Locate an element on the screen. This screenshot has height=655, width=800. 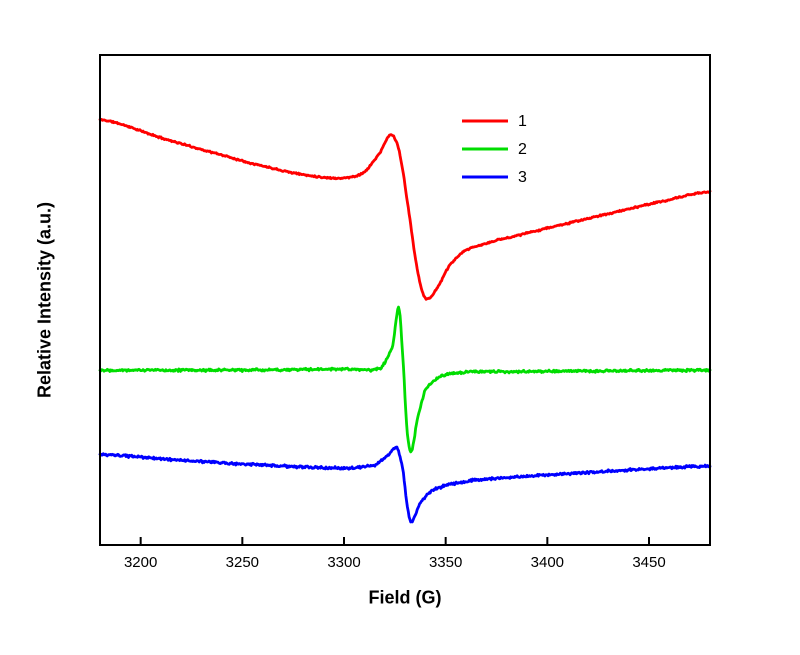
x-tick-label: 3300 is located at coordinates (343, 562).